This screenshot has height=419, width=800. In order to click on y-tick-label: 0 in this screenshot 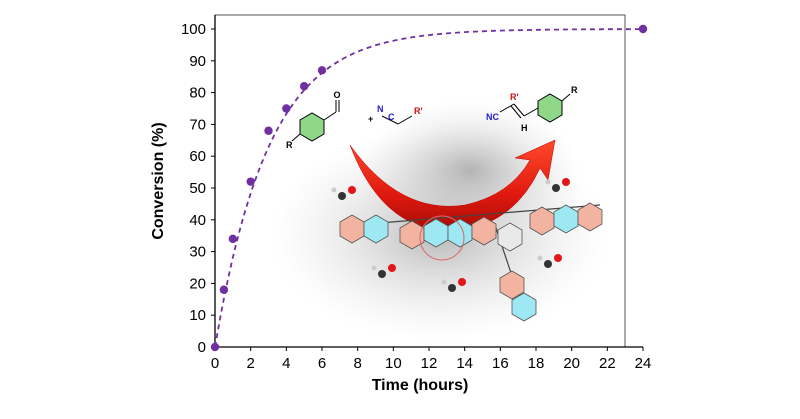, I will do `click(202, 347)`.